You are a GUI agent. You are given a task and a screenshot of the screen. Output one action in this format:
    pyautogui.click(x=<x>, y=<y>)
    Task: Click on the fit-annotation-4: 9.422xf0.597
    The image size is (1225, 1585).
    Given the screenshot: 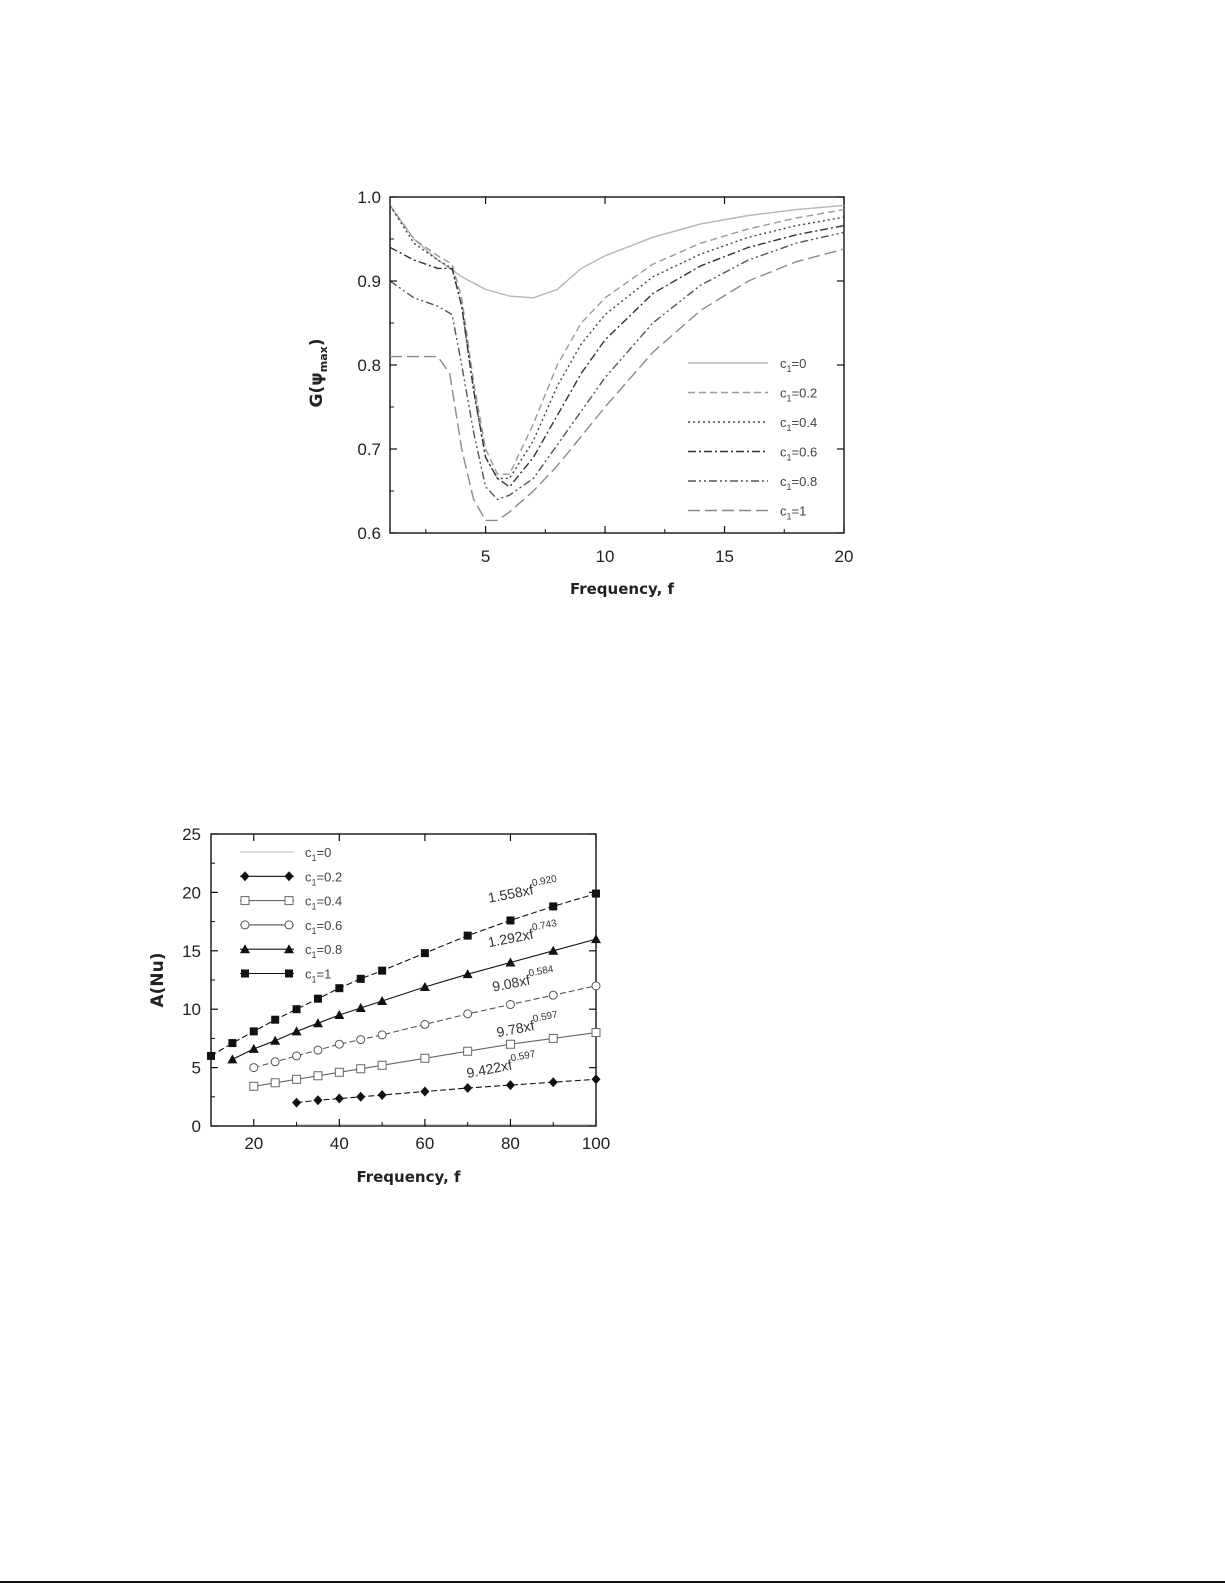 What is the action you would take?
    pyautogui.click(x=502, y=1065)
    